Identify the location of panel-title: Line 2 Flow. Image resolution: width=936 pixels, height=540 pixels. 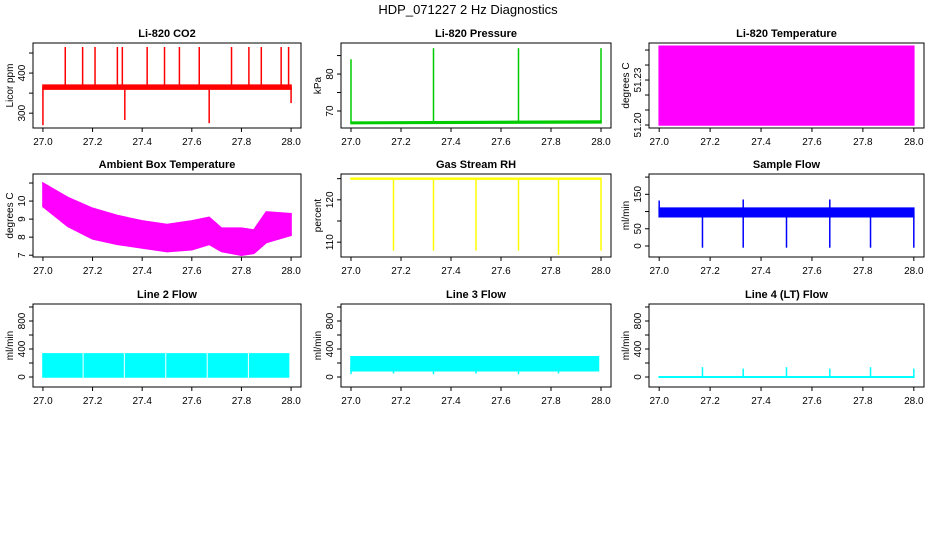
(167, 295).